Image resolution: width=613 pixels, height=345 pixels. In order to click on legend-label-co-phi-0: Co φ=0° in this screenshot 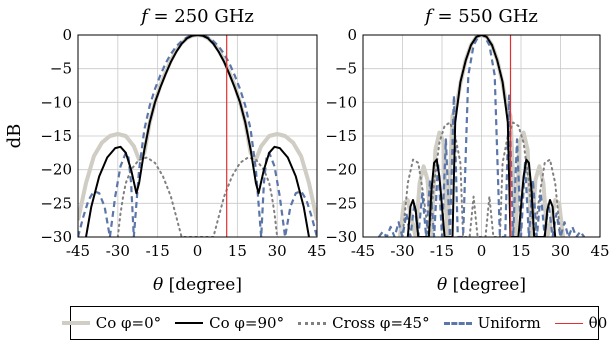, I will do `click(128, 323)`.